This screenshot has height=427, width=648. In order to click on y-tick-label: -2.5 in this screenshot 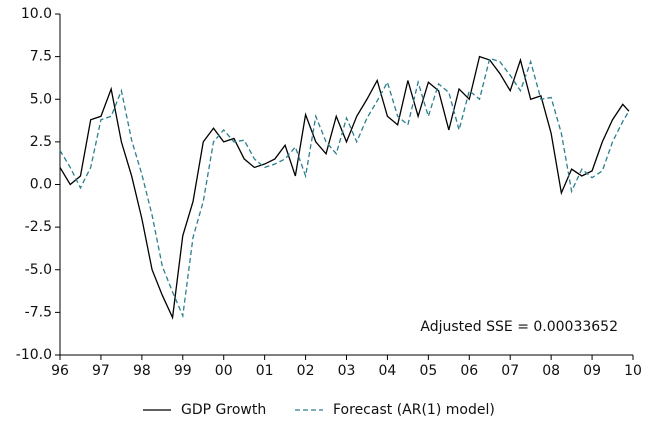, I will do `click(38, 227)`.